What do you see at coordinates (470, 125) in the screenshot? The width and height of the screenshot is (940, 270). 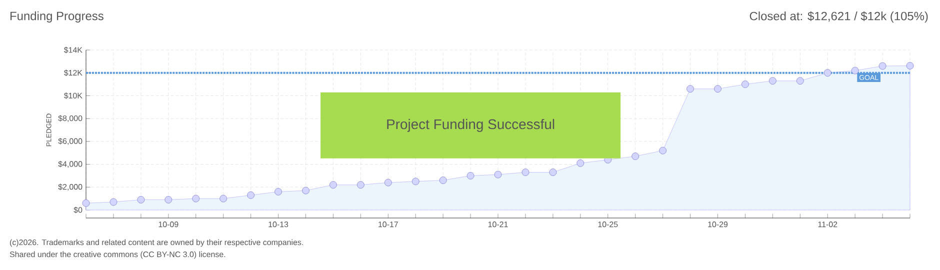 I see `annotation: Project Funding Successful` at bounding box center [470, 125].